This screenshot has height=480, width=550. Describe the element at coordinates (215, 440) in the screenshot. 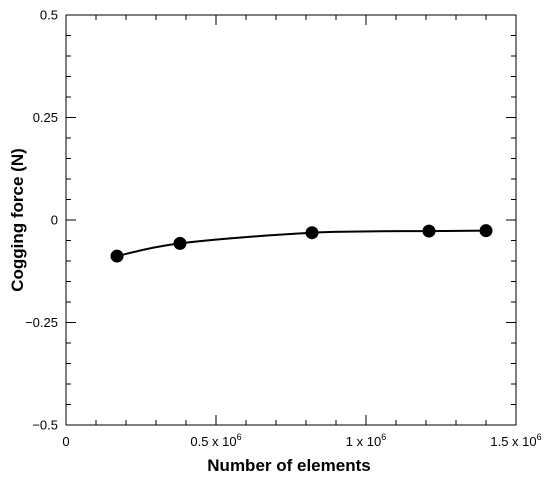

I see `x-tick-label: 0.5 x 10⁶` at that location.